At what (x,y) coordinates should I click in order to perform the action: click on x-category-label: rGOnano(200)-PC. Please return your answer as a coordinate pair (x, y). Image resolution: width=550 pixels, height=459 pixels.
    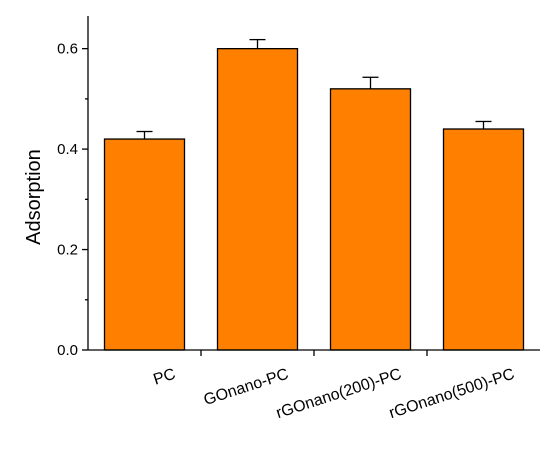
    Looking at the image, I should click on (339, 394).